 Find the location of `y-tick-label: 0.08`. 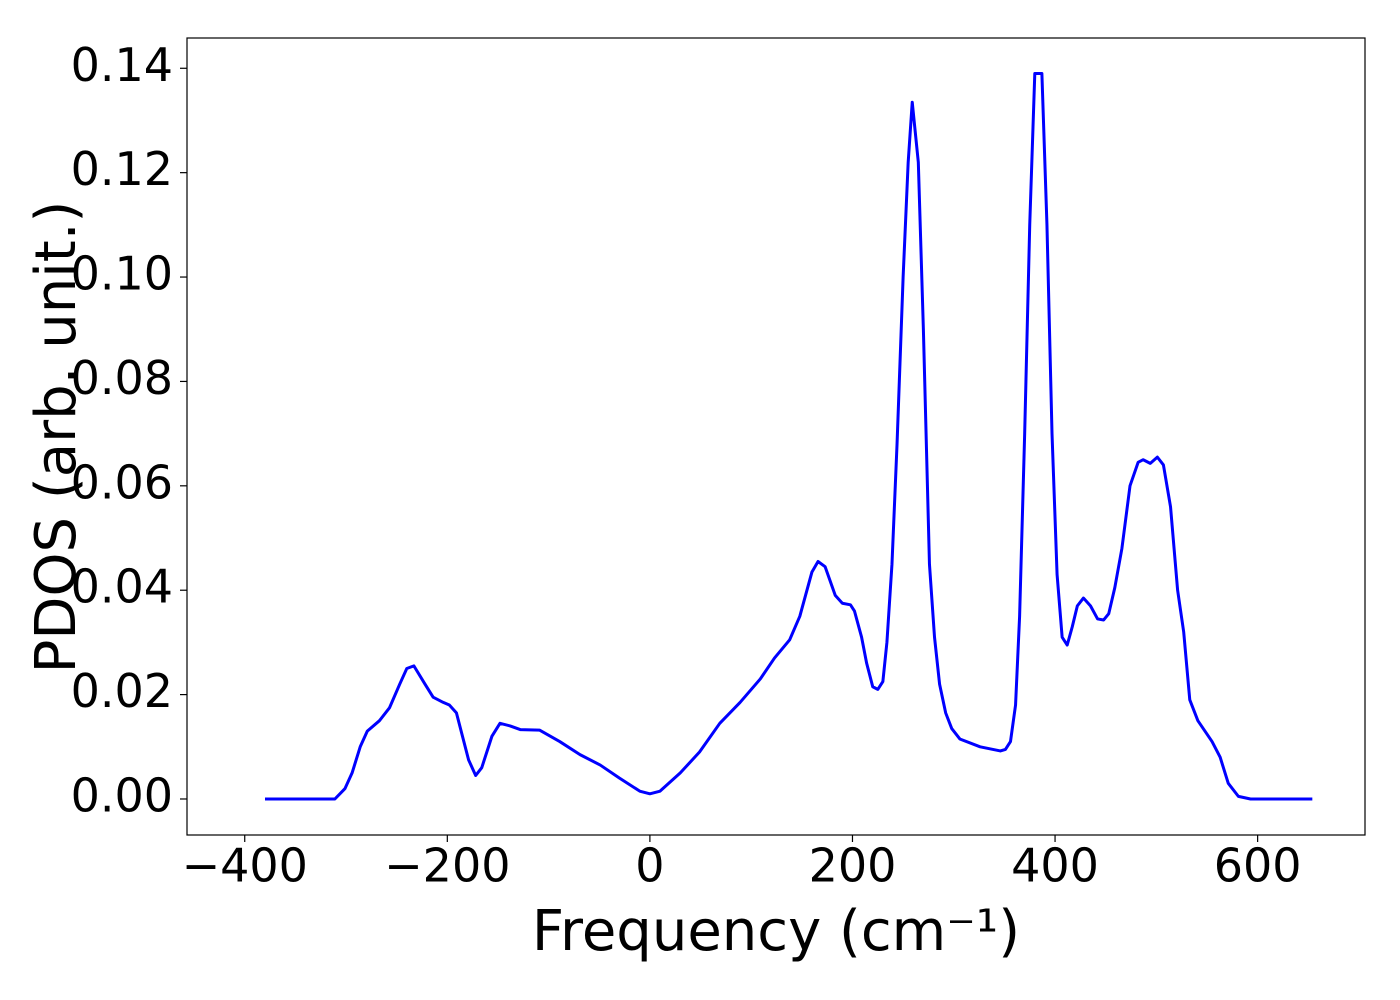

y-tick-label: 0.08 is located at coordinates (122, 378).